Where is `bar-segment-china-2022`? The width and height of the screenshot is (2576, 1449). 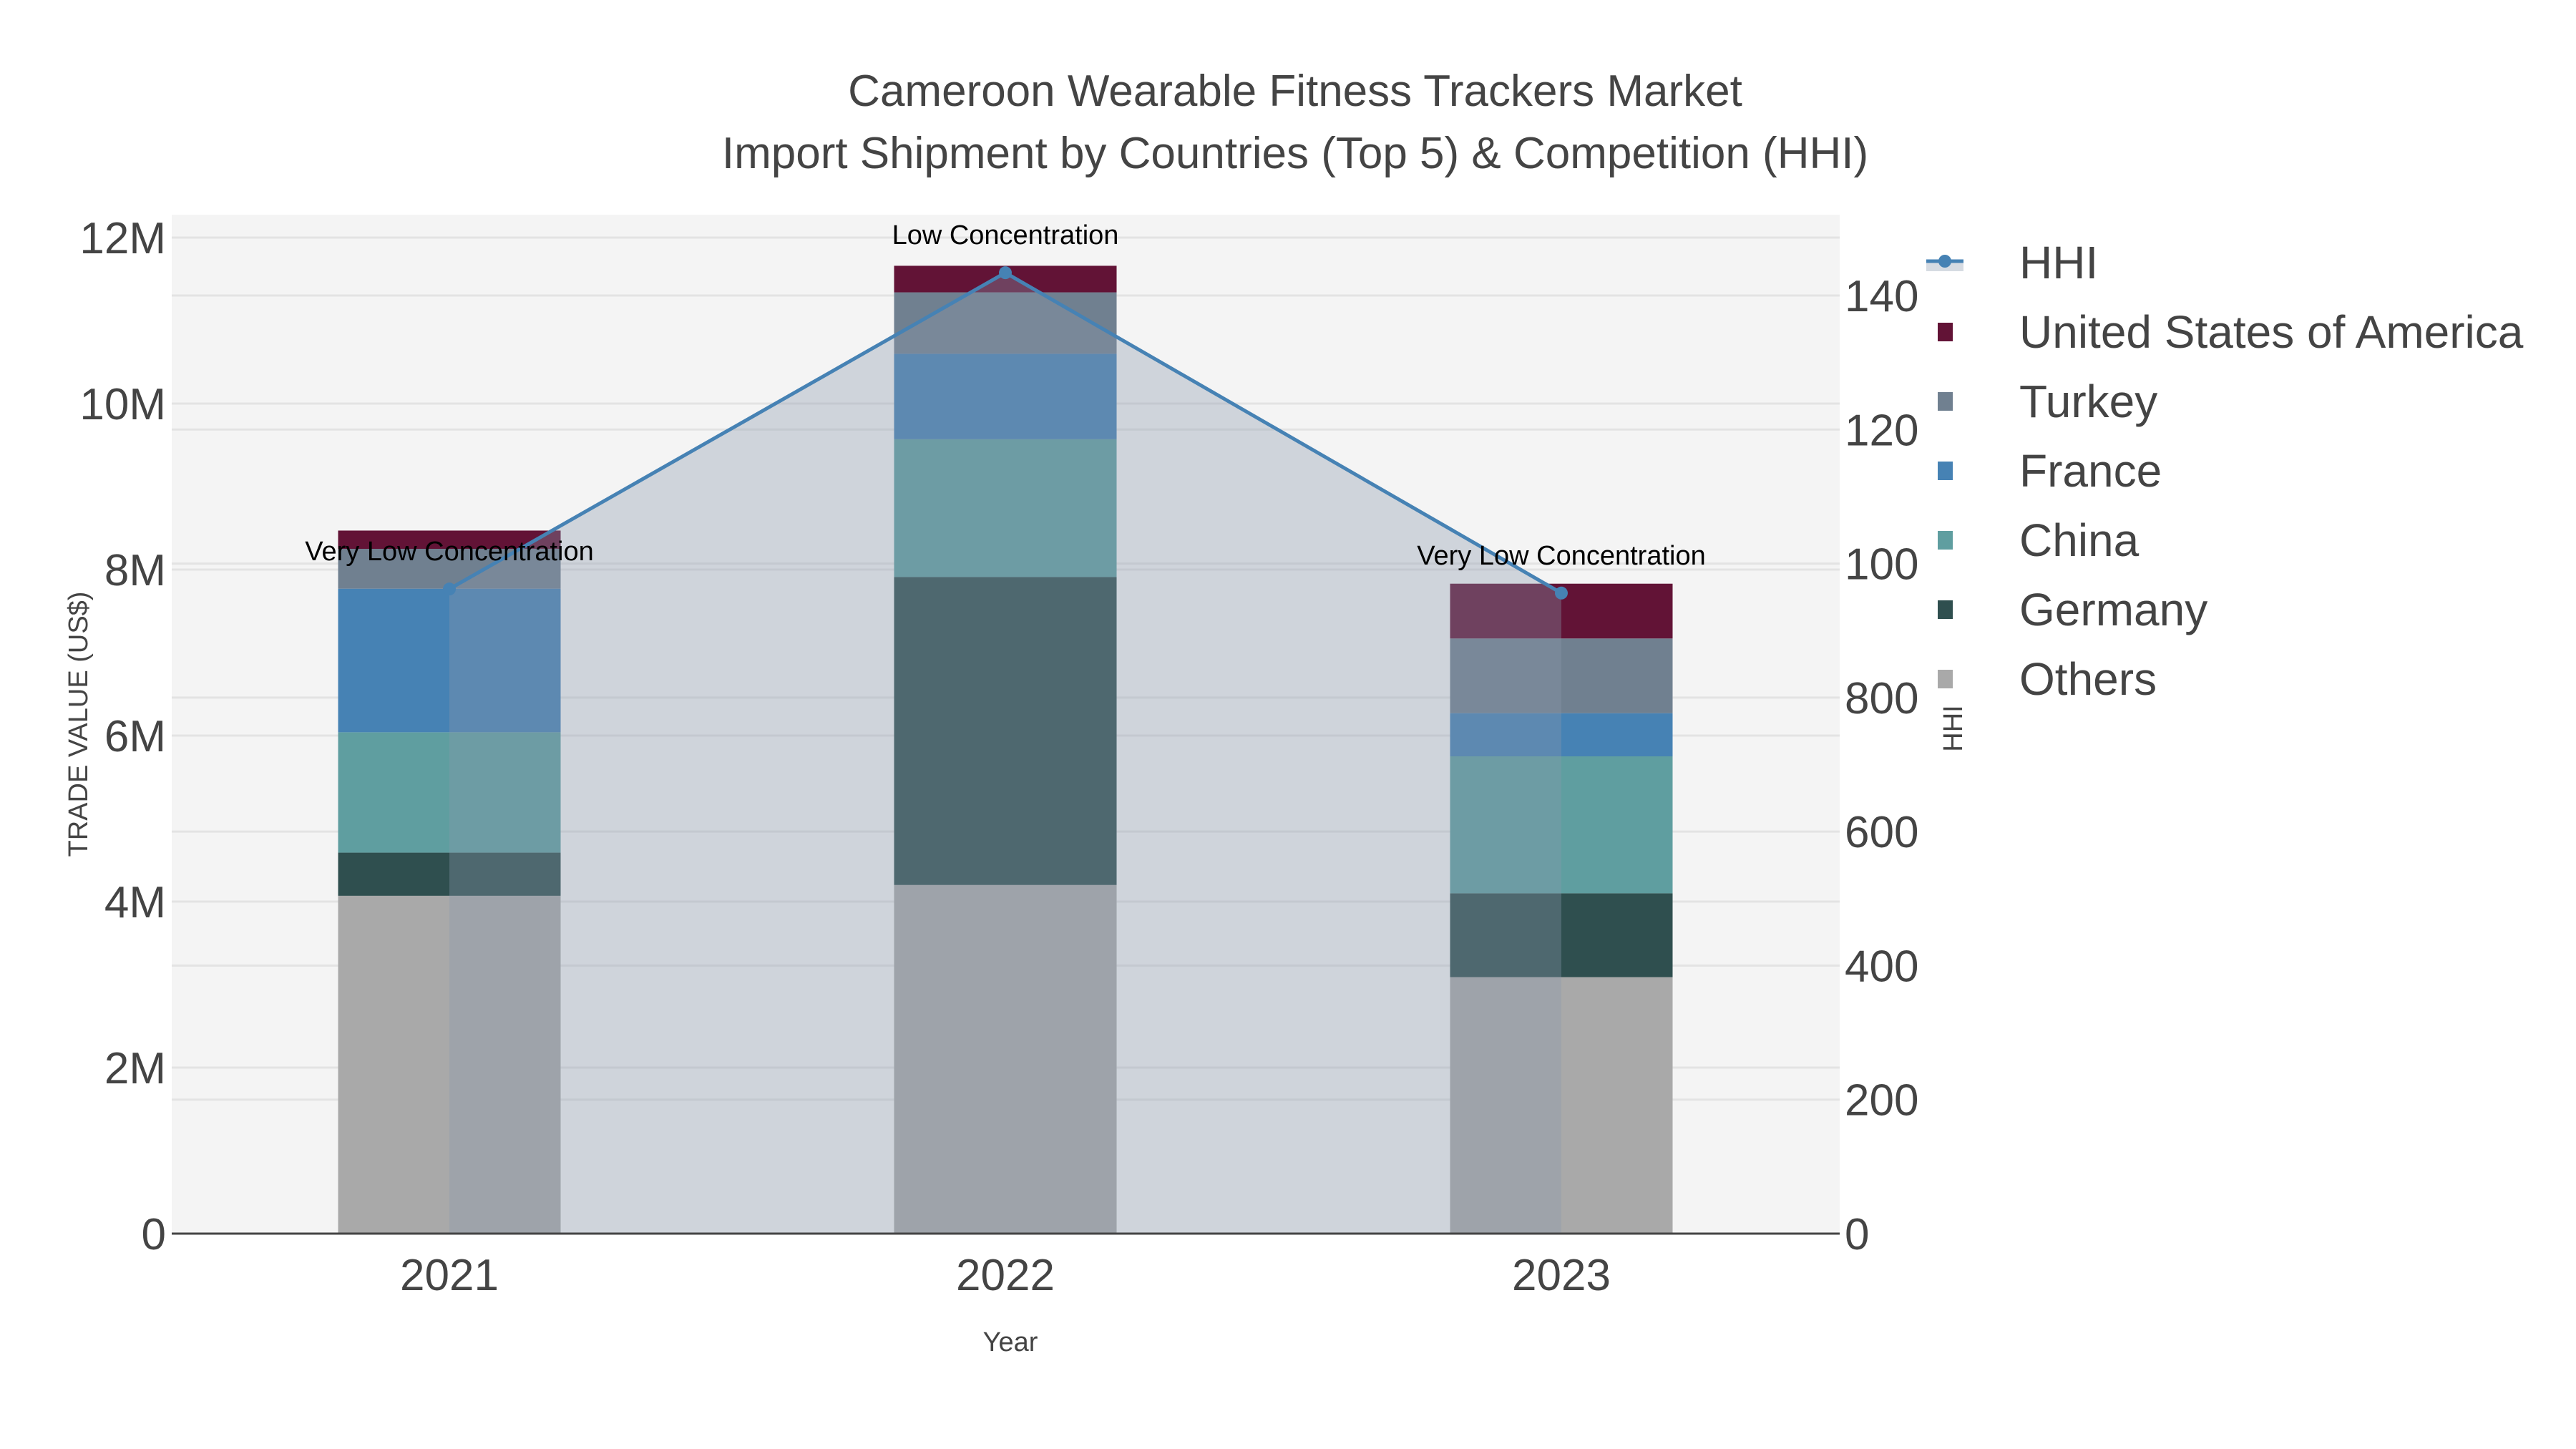
bar-segment-china-2022 is located at coordinates (1005, 508).